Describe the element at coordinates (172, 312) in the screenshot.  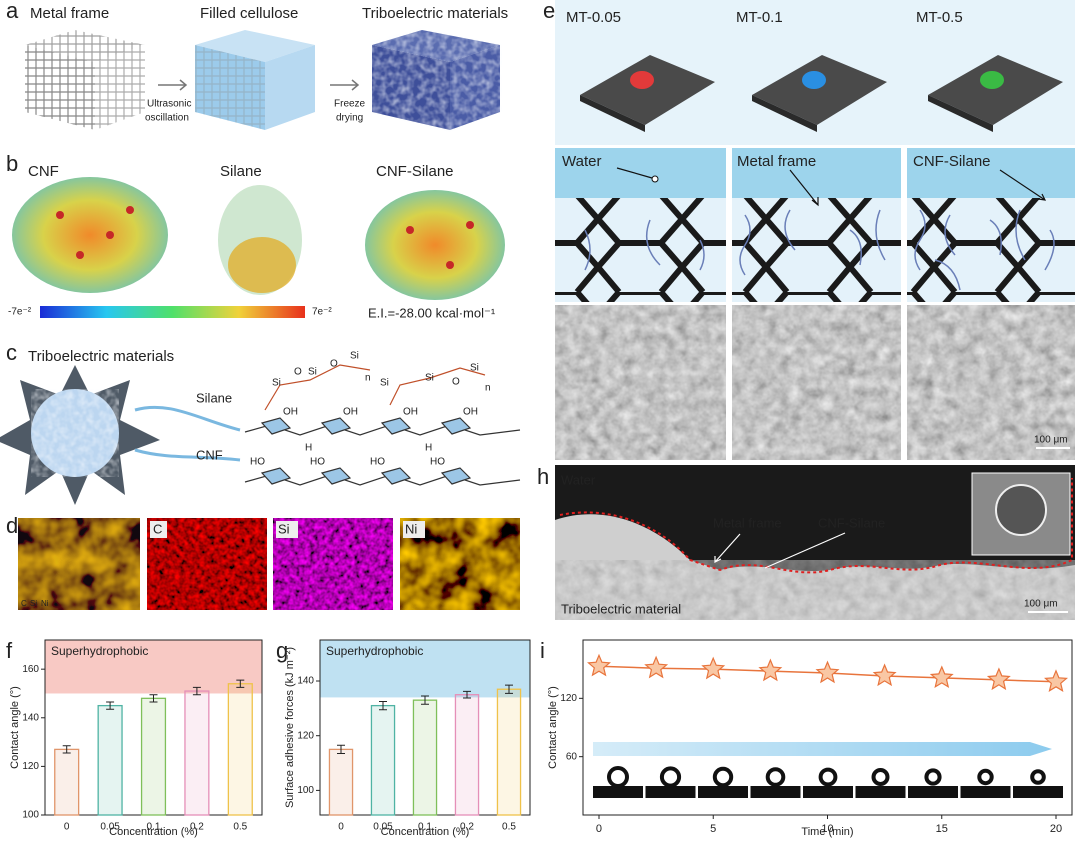
I see `color-bar` at that location.